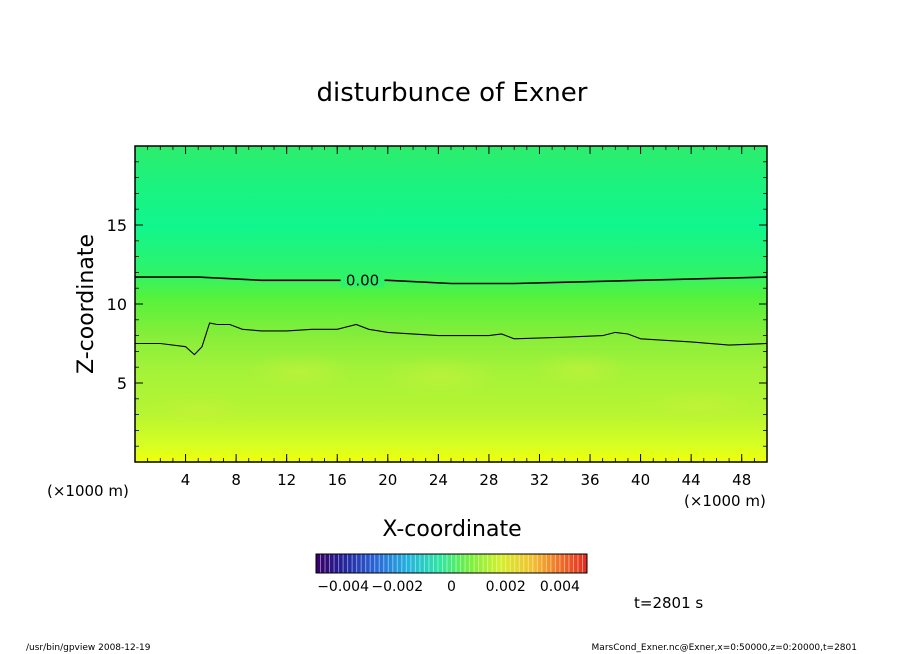 The width and height of the screenshot is (904, 654). Describe the element at coordinates (337, 480) in the screenshot. I see `x-tick-label: 16` at that location.